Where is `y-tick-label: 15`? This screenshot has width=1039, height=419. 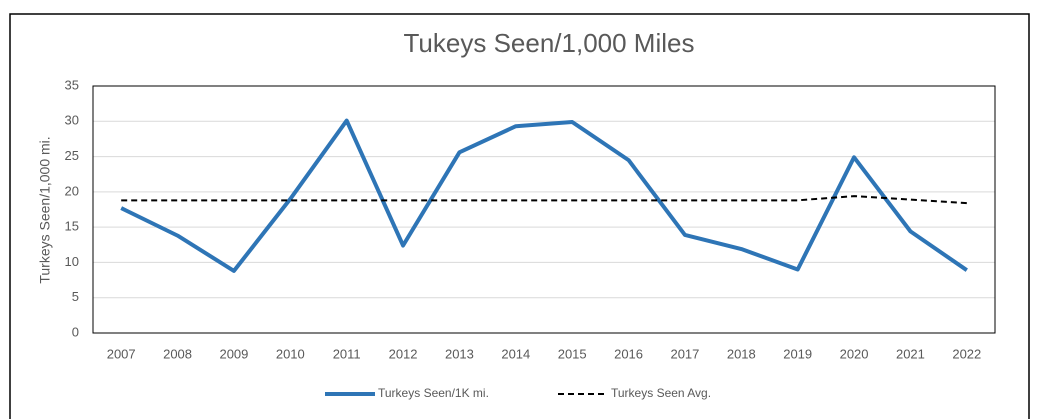
y-tick-label: 15 is located at coordinates (72, 226).